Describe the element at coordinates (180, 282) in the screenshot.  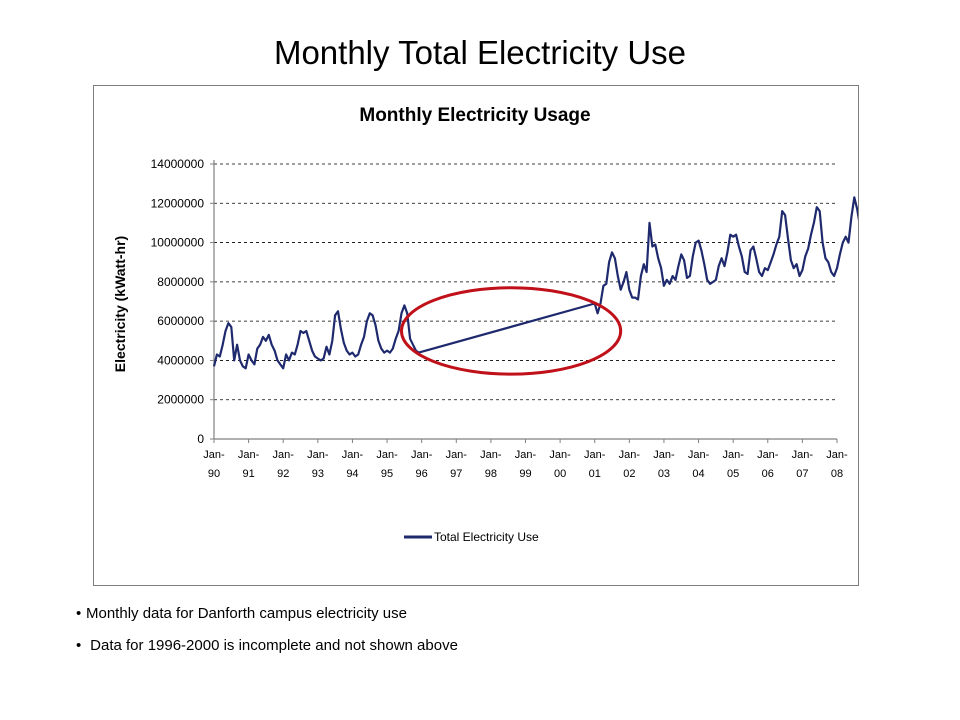
I see `y-tick-label: 8000000` at that location.